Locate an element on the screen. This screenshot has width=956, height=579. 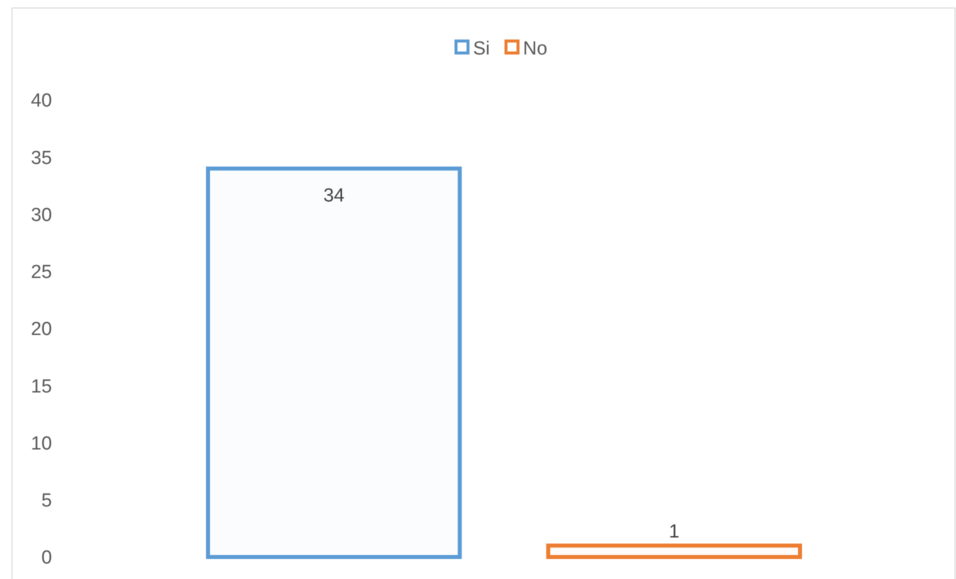
legend-label: No is located at coordinates (535, 49).